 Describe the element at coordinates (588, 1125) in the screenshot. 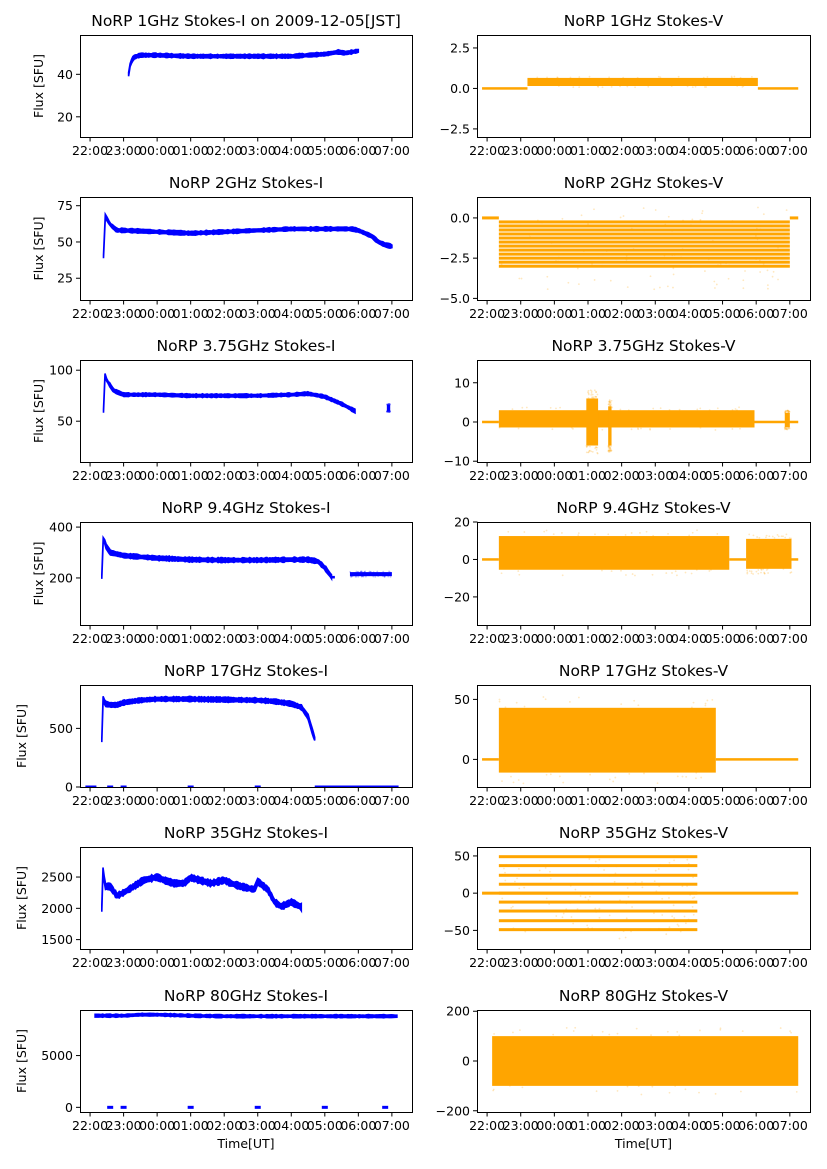

I see `x-tick-label: 01:00` at that location.